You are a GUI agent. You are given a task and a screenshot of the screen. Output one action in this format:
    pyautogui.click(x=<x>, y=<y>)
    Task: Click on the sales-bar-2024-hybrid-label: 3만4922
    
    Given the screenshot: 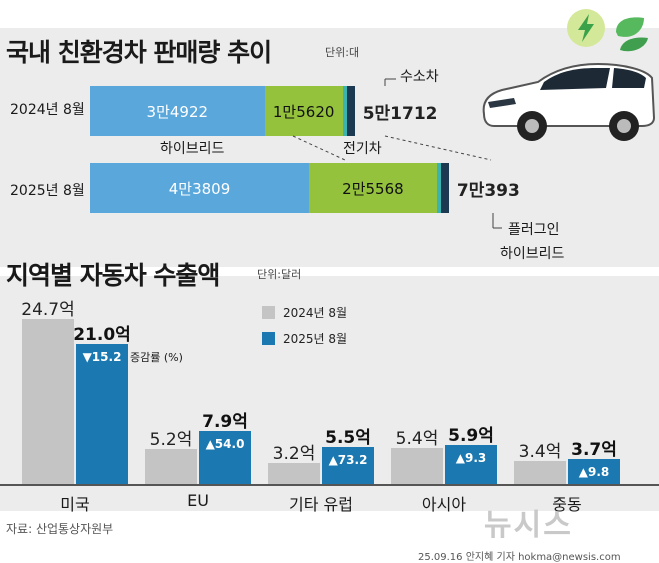 What is the action you would take?
    pyautogui.click(x=177, y=111)
    